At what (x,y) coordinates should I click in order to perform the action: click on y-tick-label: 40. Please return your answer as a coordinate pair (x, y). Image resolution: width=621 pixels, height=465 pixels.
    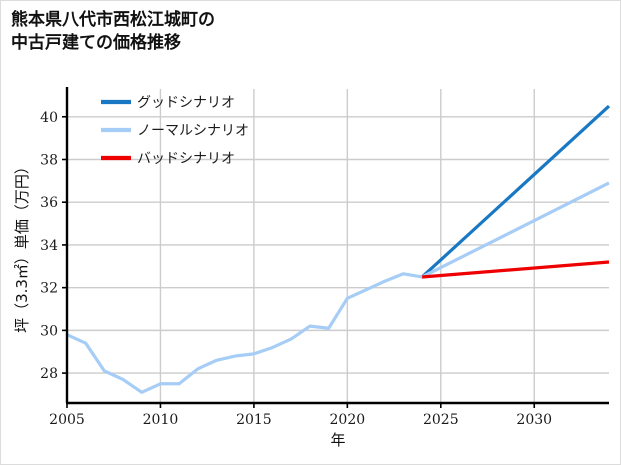
    Looking at the image, I should click on (49, 118).